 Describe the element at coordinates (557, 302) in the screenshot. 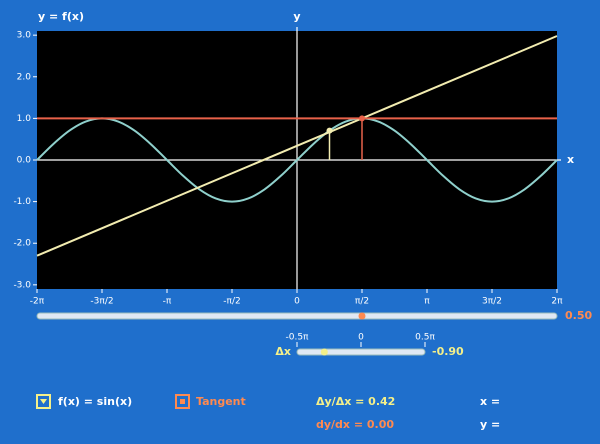

I see `x-tick-label: 2π` at that location.